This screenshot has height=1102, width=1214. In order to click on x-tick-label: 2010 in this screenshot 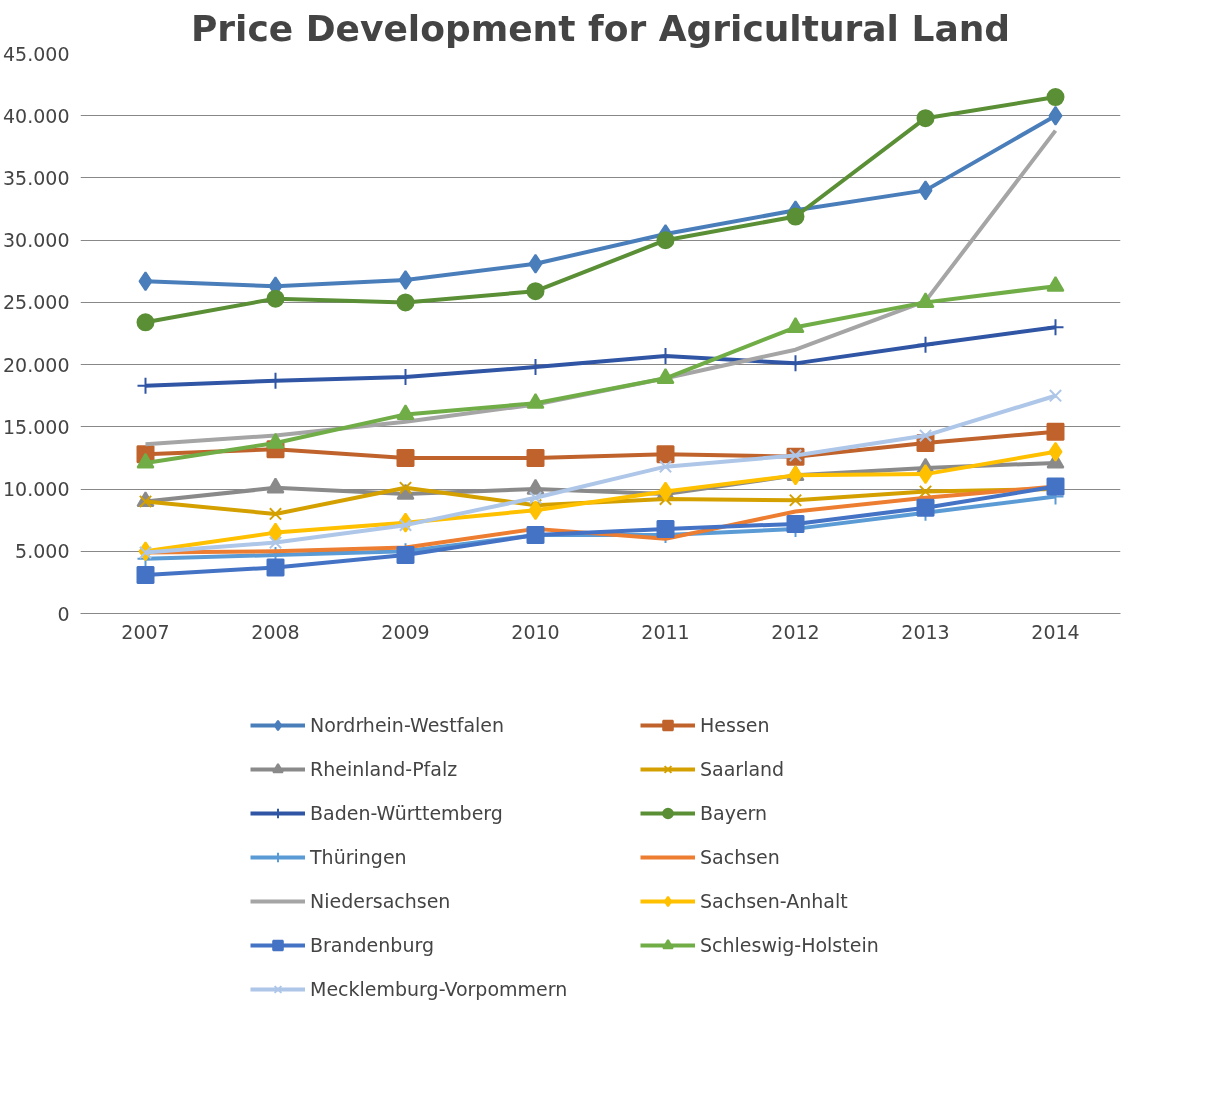, I will do `click(535, 631)`.